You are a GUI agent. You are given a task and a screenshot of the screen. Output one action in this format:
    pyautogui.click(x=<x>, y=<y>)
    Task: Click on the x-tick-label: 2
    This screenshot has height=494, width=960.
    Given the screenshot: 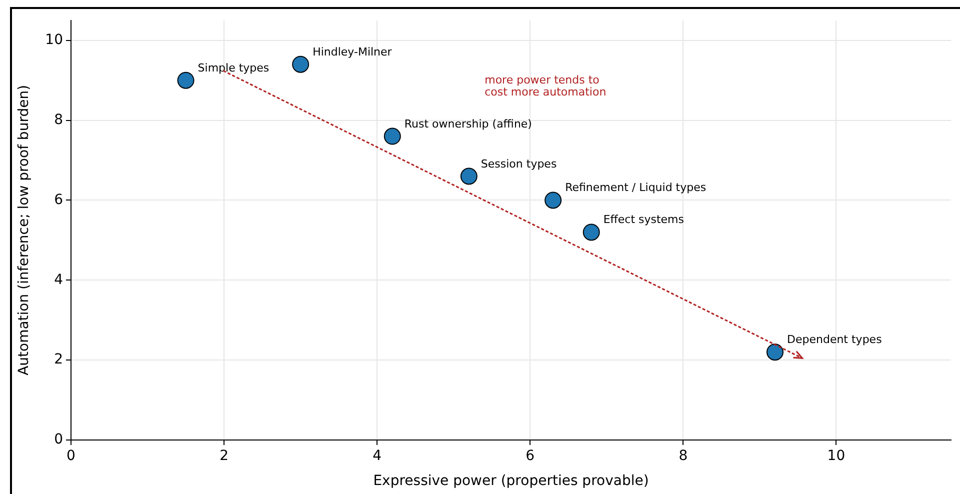 What is the action you would take?
    pyautogui.click(x=224, y=456)
    